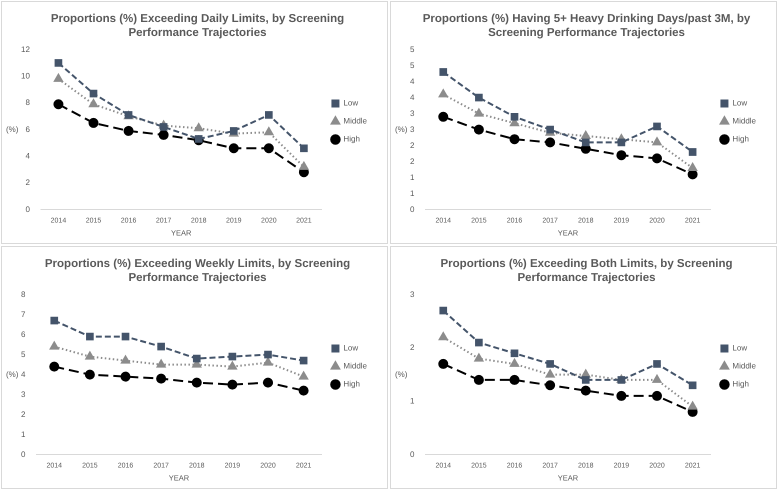  What do you see at coordinates (23, 314) in the screenshot?
I see `y-tick-label: 7` at bounding box center [23, 314].